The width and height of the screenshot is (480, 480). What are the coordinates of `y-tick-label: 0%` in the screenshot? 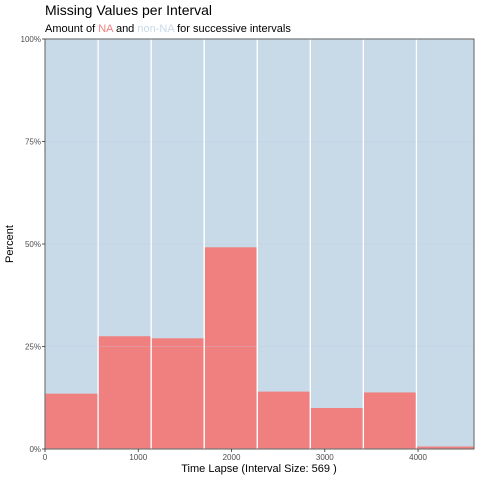 It's located at (35, 449).